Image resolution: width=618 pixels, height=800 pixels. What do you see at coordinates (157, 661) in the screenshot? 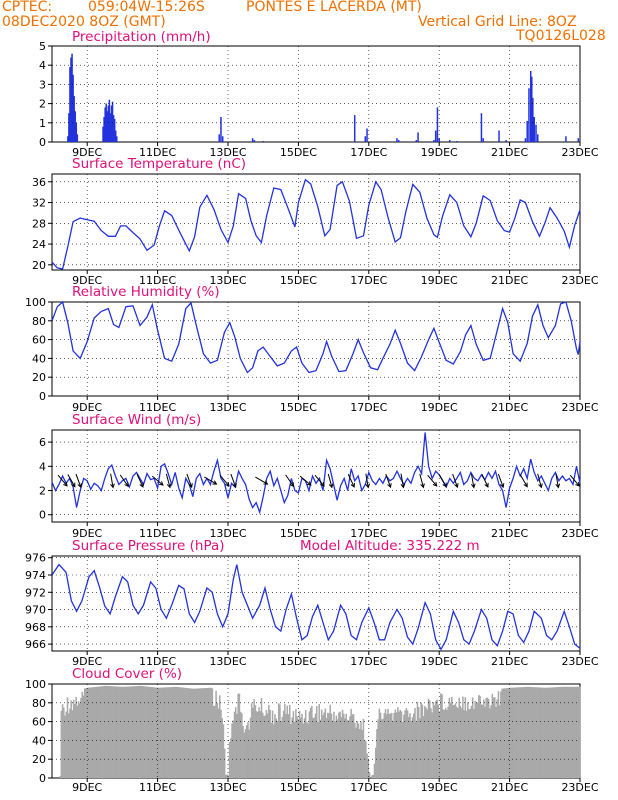
I see `x-tick-label: 11DEC` at bounding box center [157, 661].